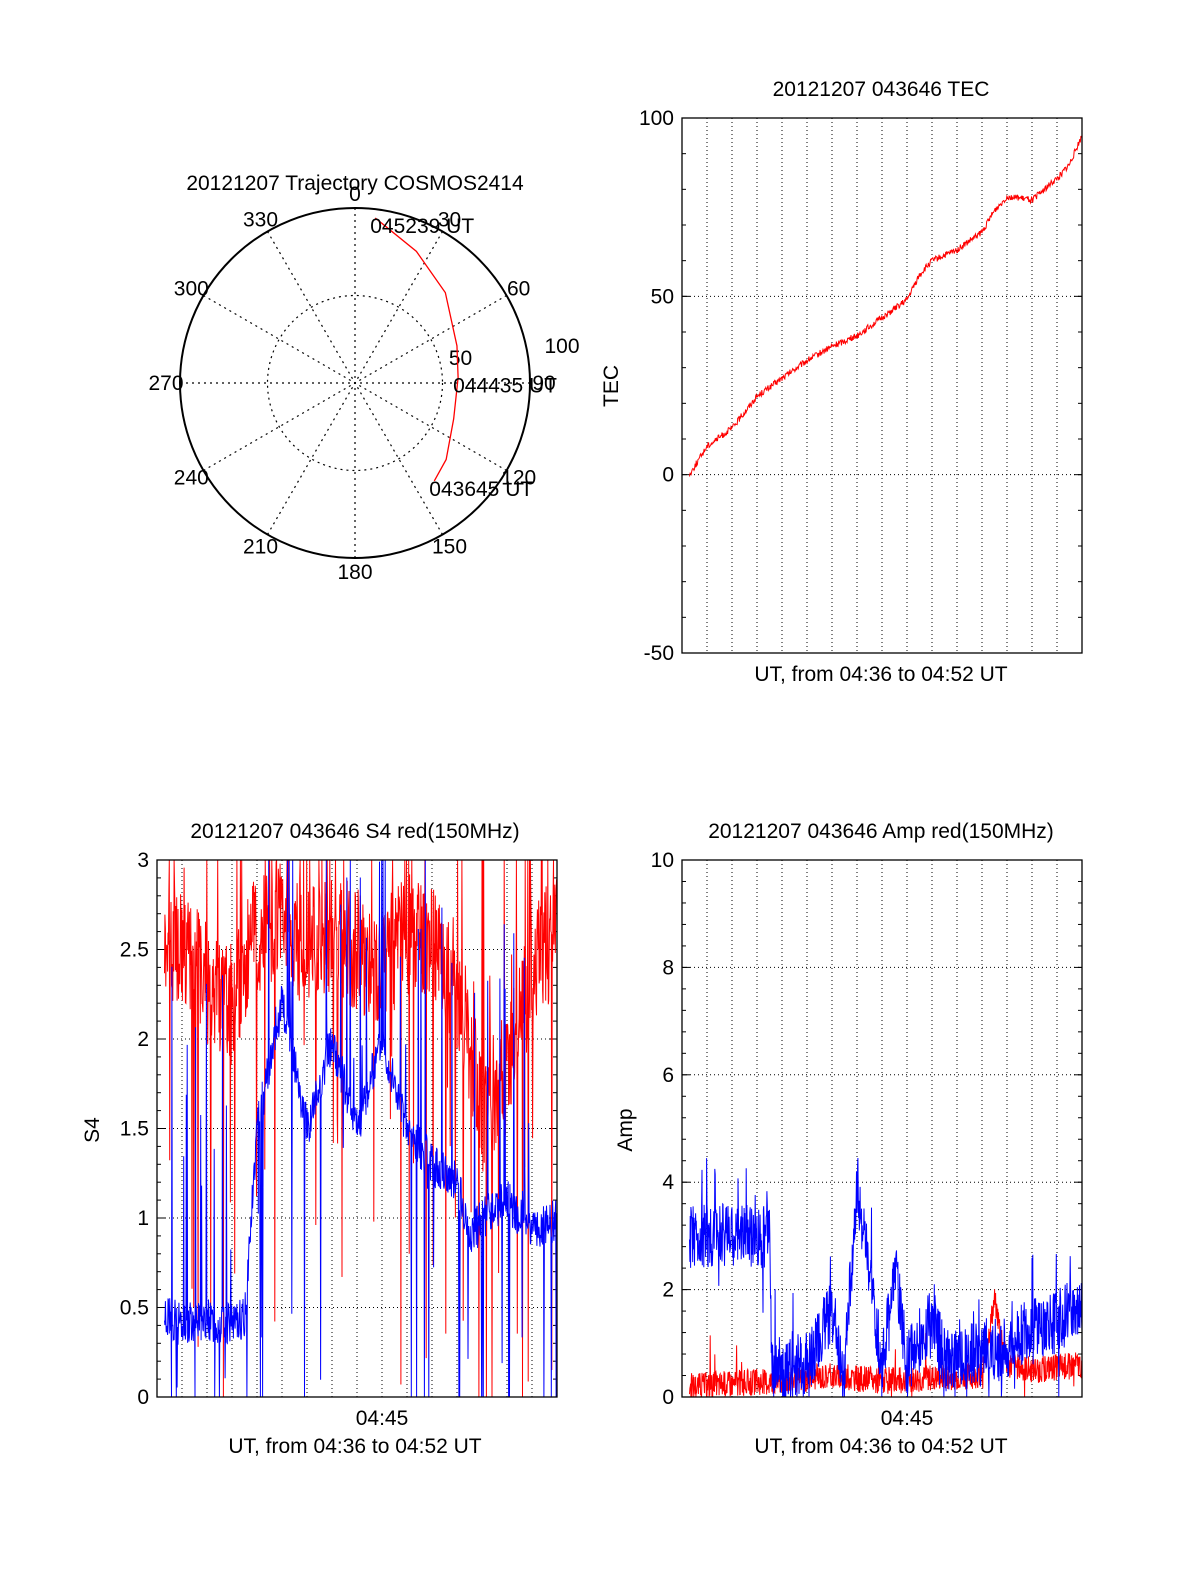 This screenshot has width=1200, height=1575. What do you see at coordinates (662, 296) in the screenshot?
I see `y-tick-label: 50` at bounding box center [662, 296].